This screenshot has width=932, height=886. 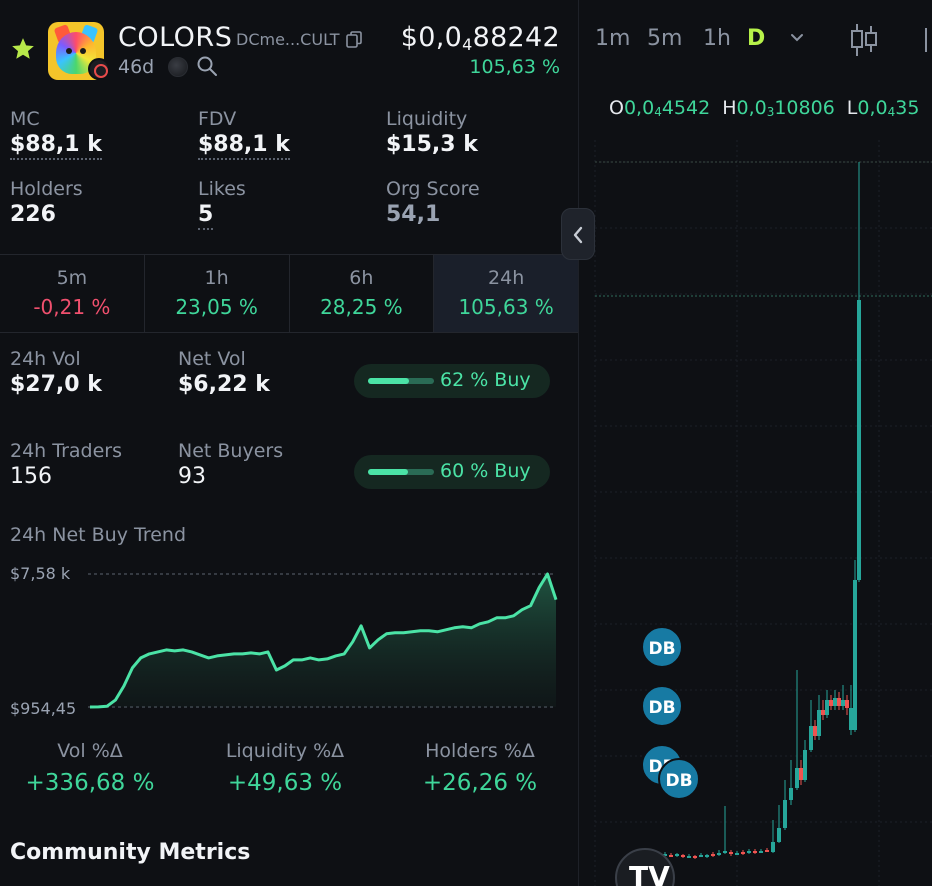 What do you see at coordinates (130, 852) in the screenshot?
I see `community-metrics-heading: Community Metrics` at bounding box center [130, 852].